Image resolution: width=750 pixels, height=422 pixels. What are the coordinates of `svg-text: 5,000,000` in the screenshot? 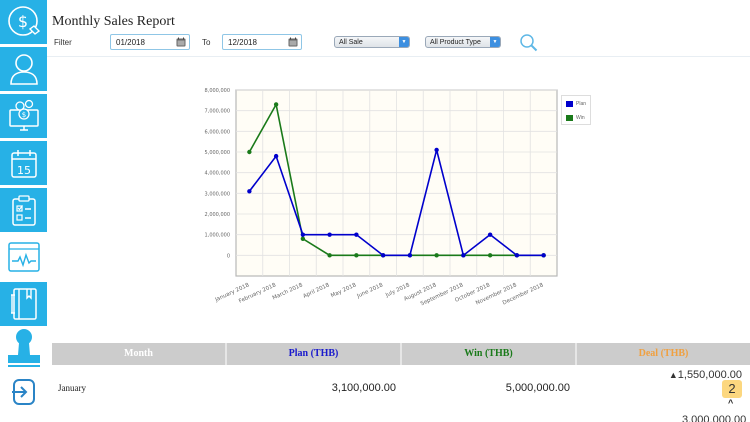 It's located at (217, 153).